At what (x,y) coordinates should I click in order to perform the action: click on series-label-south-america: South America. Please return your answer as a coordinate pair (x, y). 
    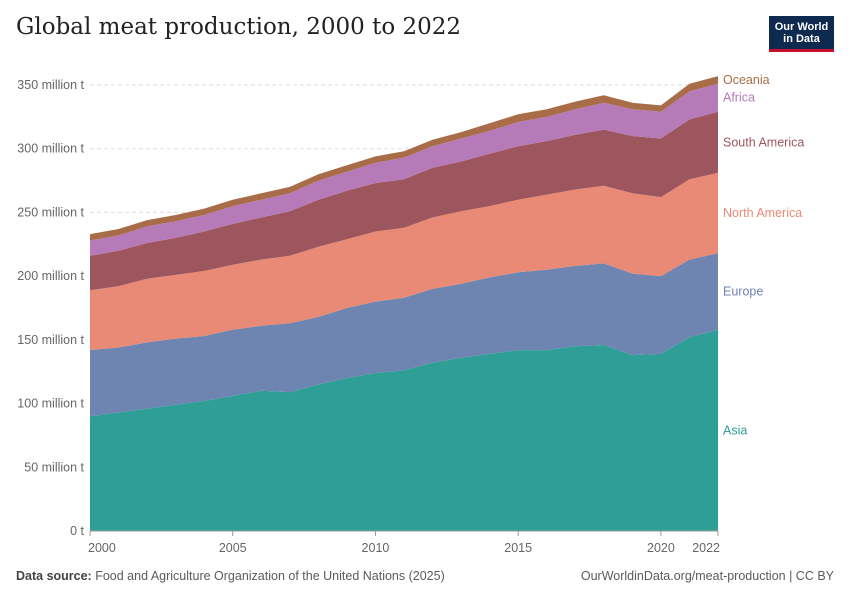
    Looking at the image, I should click on (763, 142).